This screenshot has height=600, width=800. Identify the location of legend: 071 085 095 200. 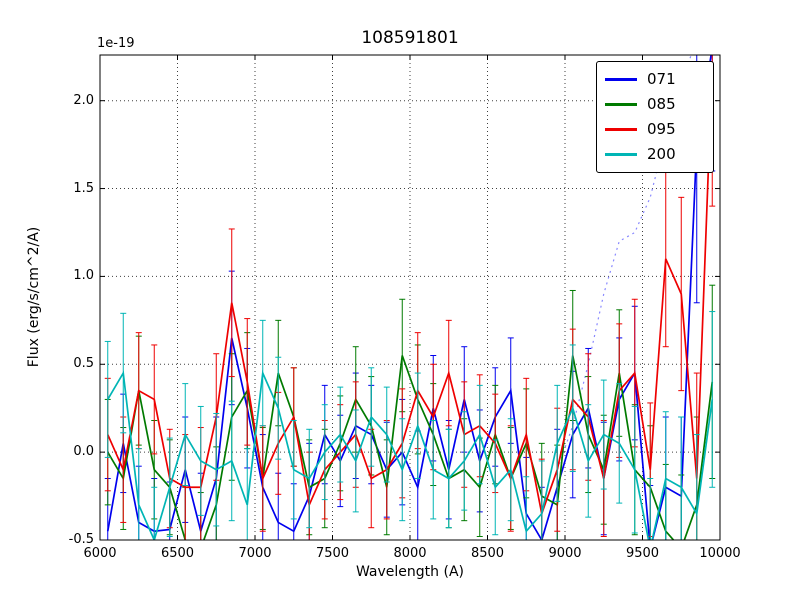
(655, 117).